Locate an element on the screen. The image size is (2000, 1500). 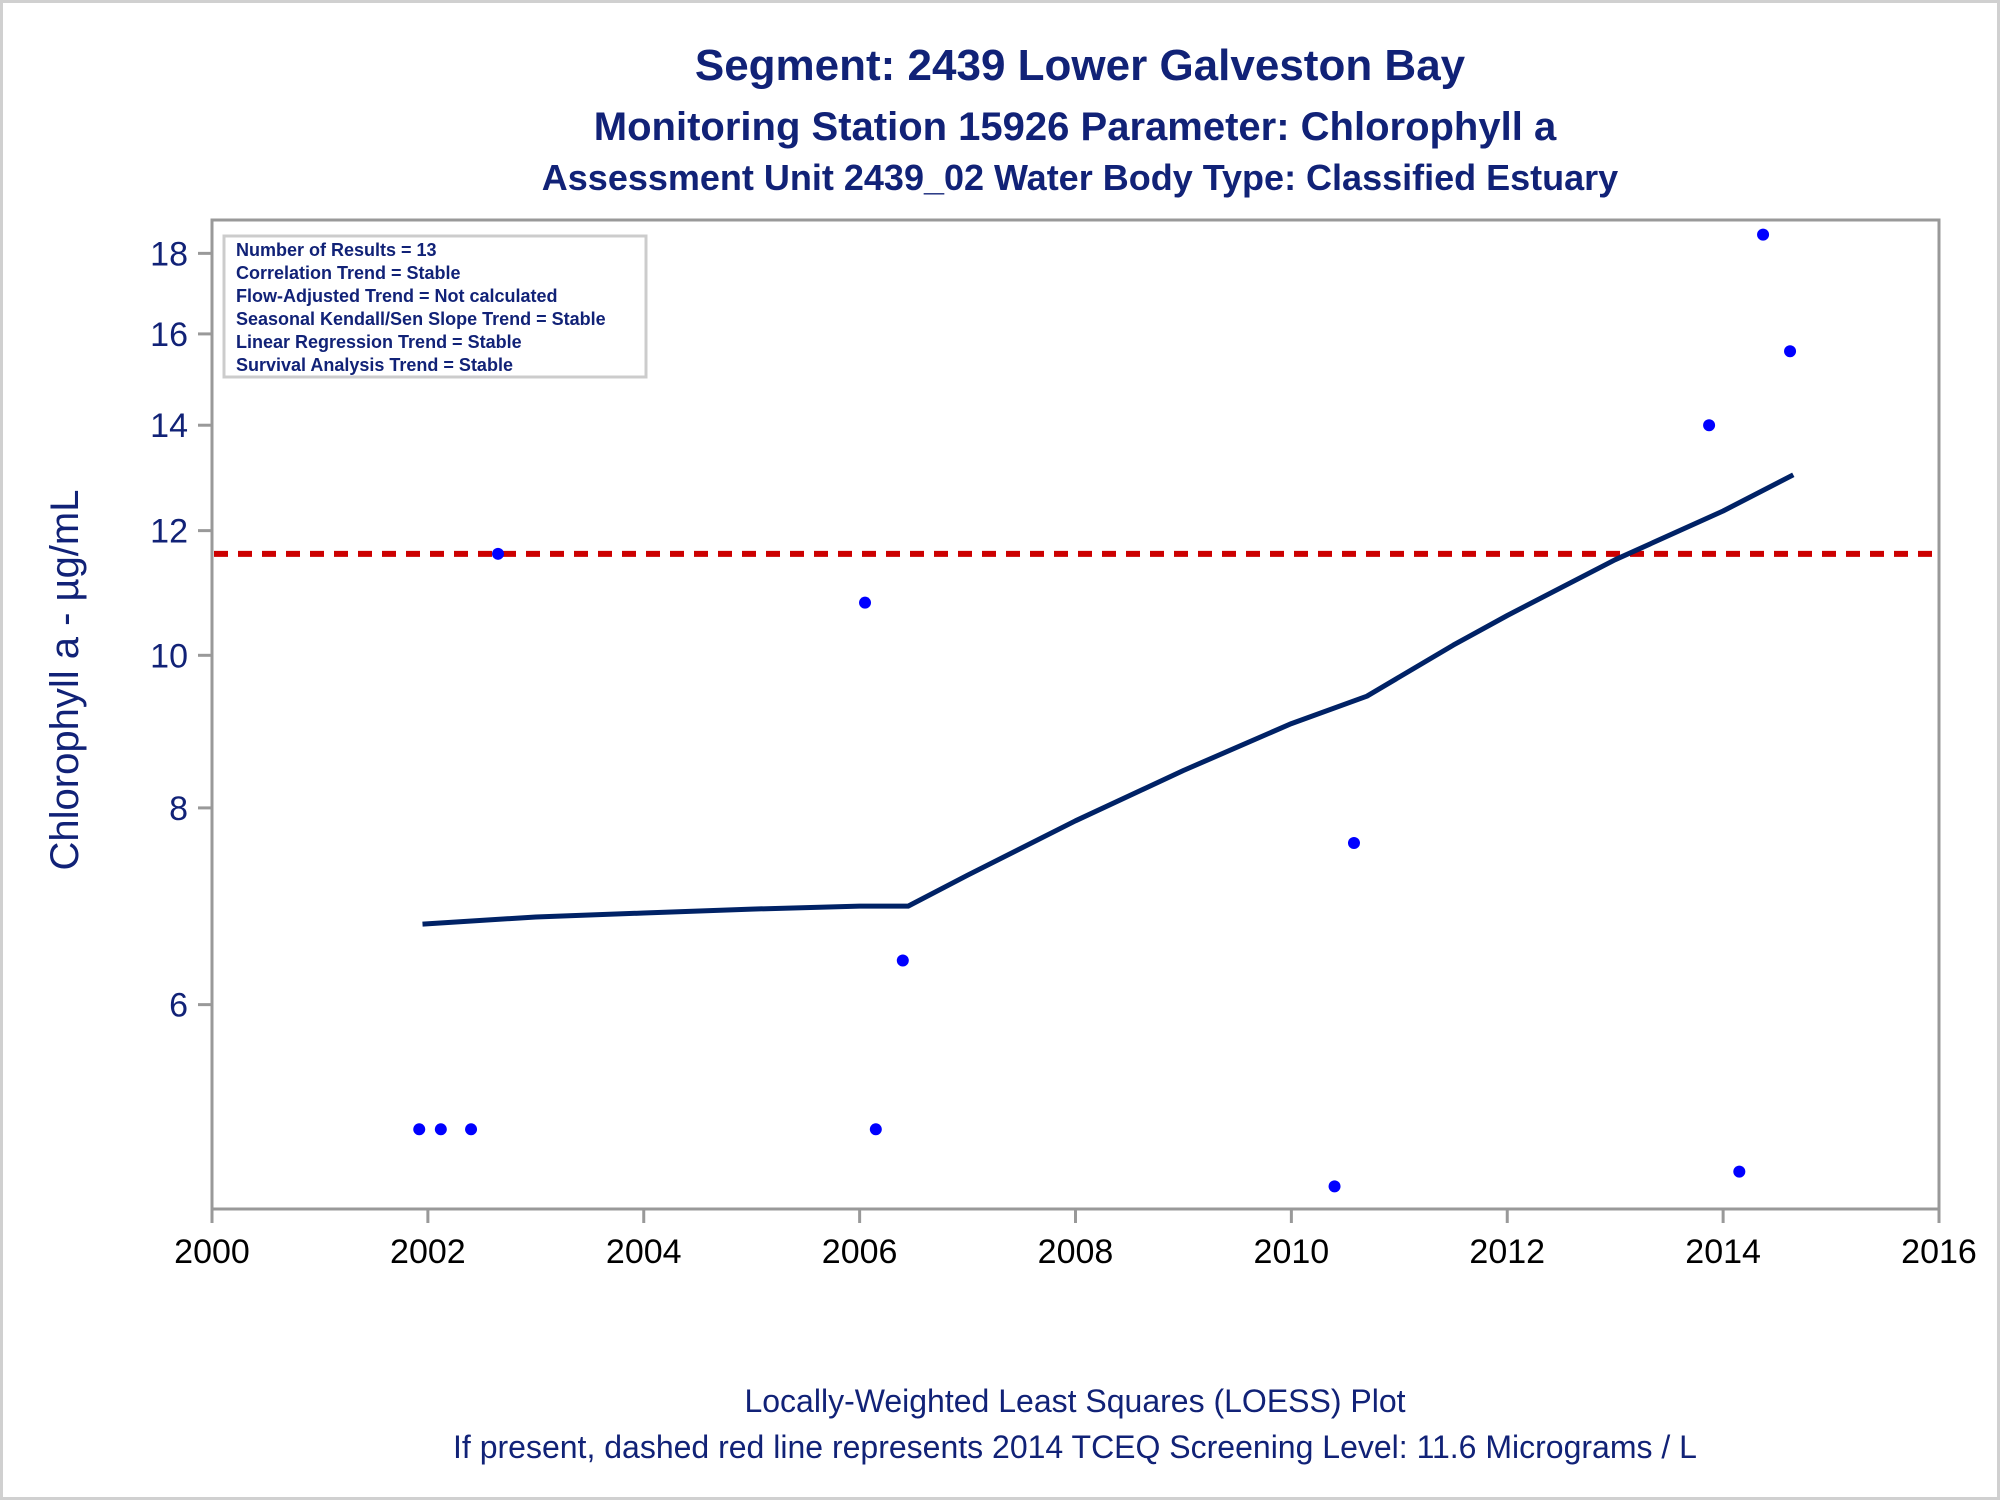
y-tick-label: 6 is located at coordinates (178, 1006).